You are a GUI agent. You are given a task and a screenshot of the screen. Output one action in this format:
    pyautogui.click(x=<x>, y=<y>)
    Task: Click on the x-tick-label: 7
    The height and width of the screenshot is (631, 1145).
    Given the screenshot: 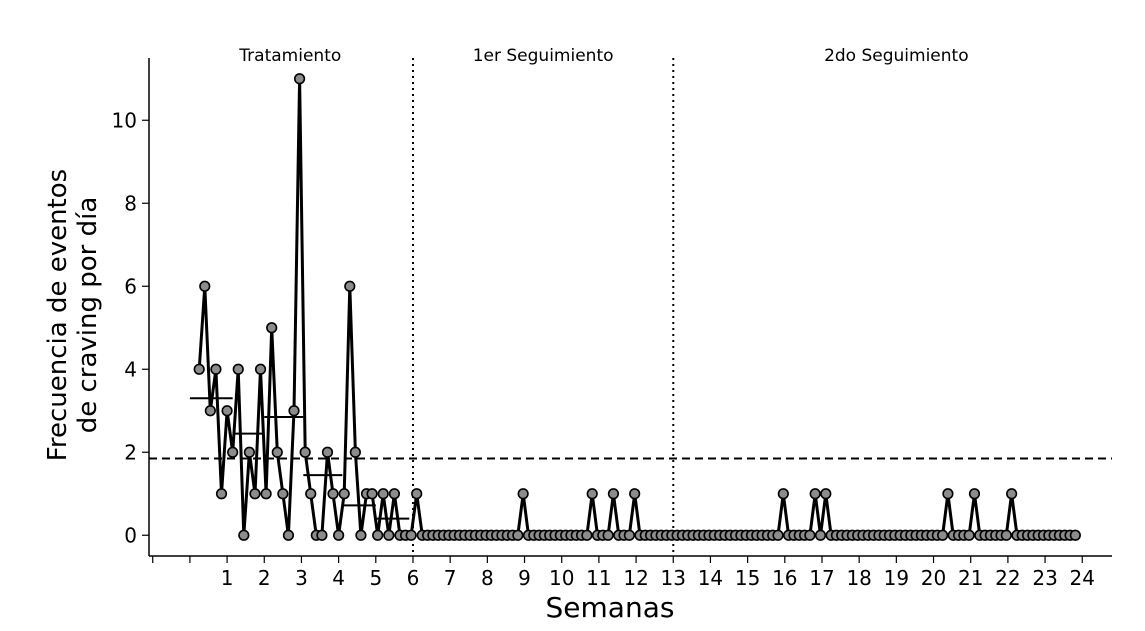 What is the action you would take?
    pyautogui.click(x=450, y=578)
    